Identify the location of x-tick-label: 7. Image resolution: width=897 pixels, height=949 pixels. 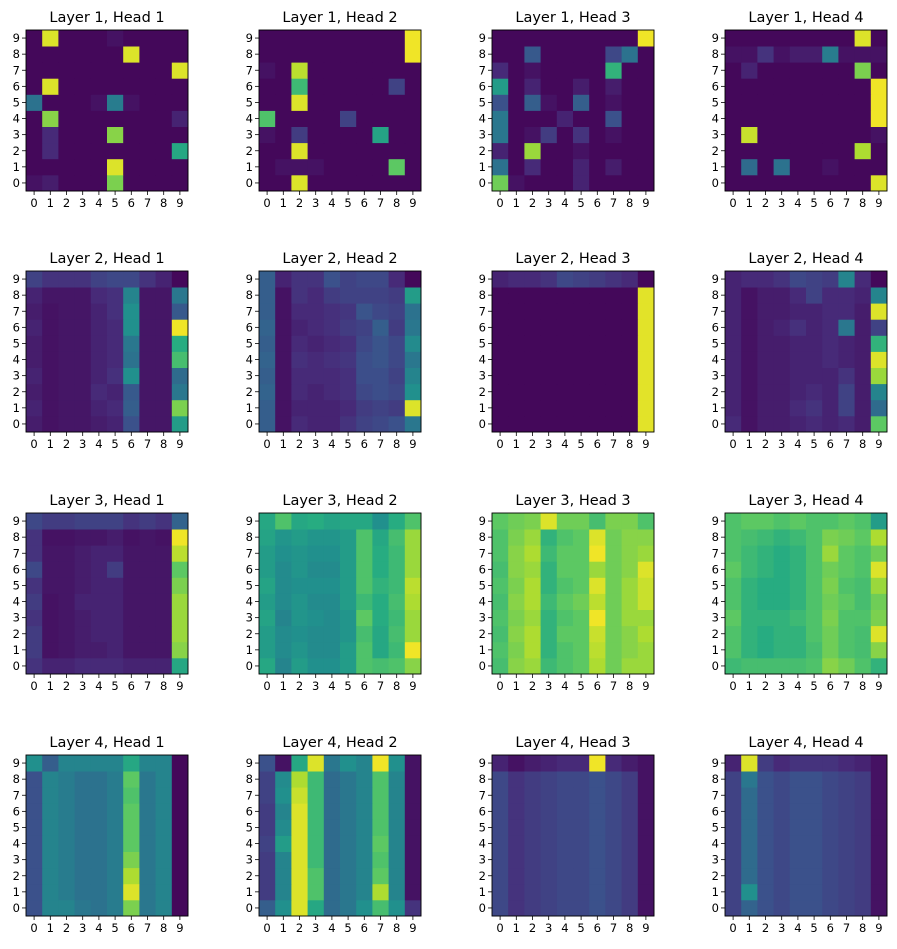
(613, 686).